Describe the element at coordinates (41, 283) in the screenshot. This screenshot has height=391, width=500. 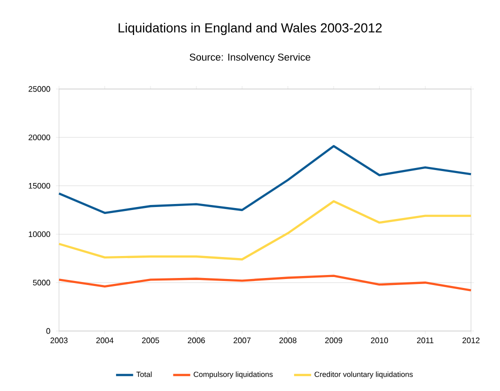
I see `y-tick-label: 5000` at that location.